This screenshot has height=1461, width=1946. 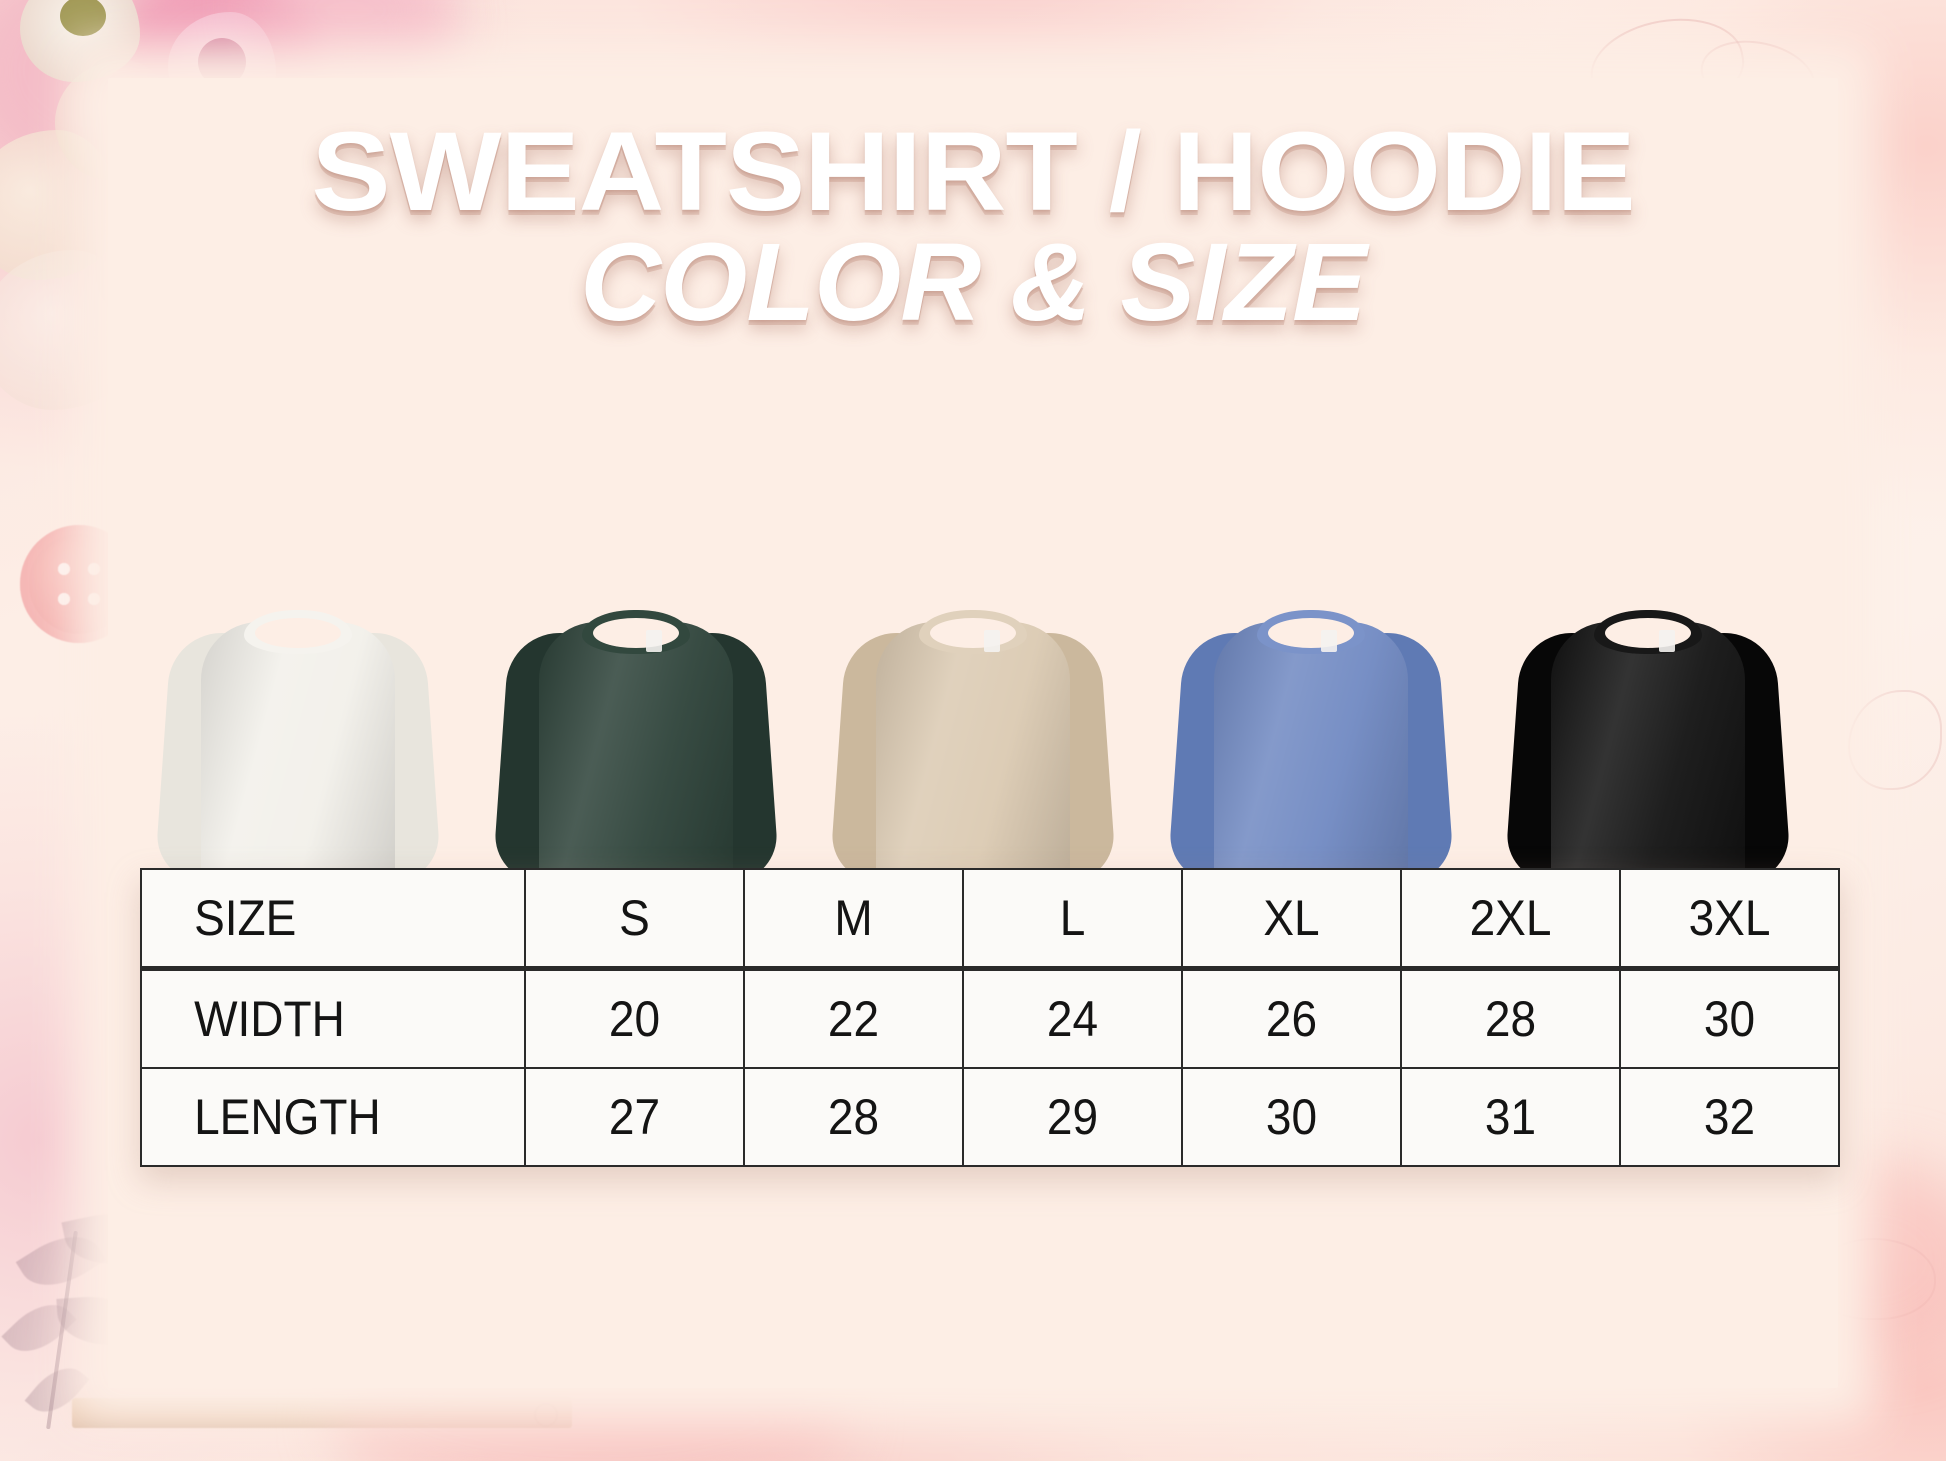 I want to click on column-header-3xl: 3XL, so click(x=1729, y=919).